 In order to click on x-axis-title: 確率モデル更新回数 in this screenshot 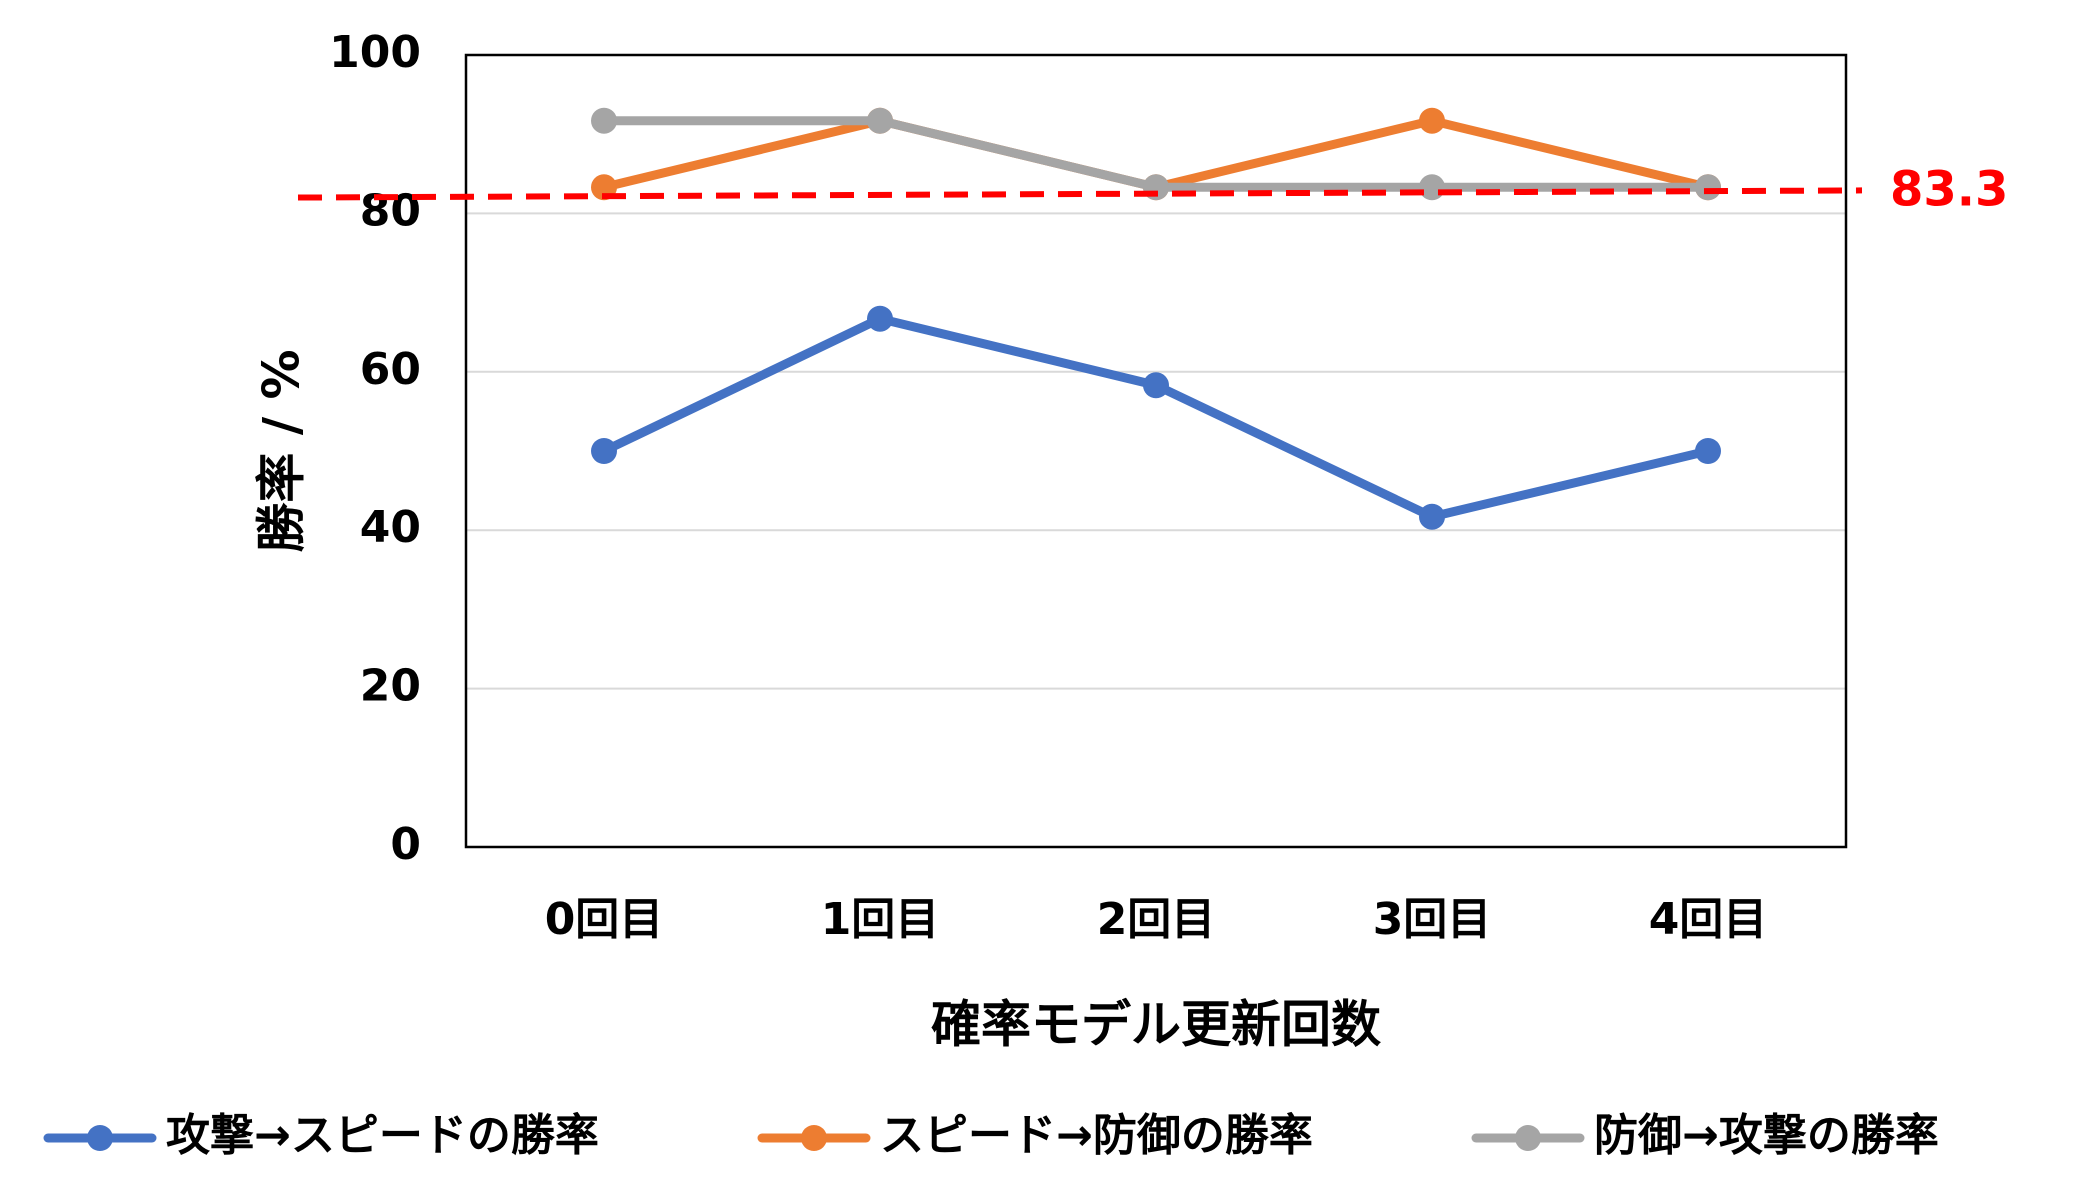, I will do `click(1156, 1025)`.